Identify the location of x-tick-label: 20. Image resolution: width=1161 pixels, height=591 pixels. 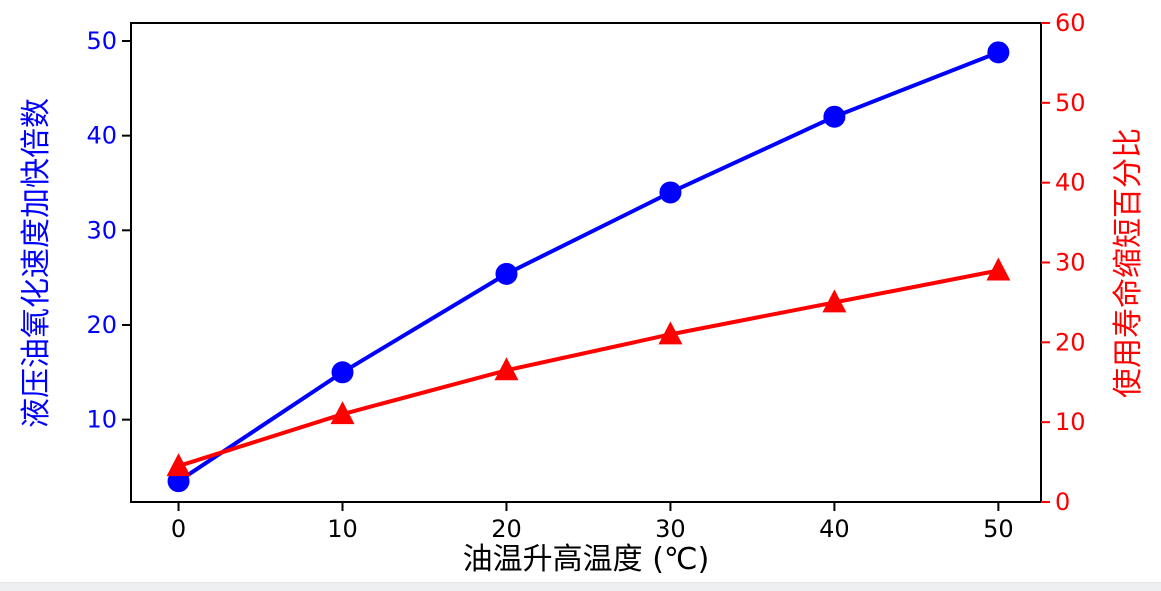
(506, 529).